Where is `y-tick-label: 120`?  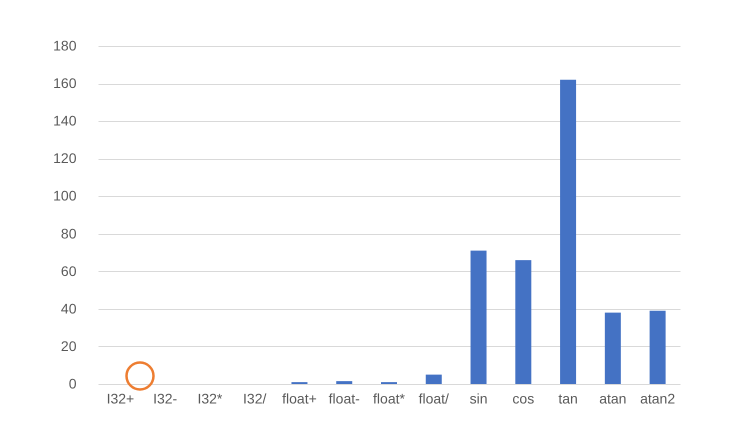 y-tick-label: 120 is located at coordinates (65, 158).